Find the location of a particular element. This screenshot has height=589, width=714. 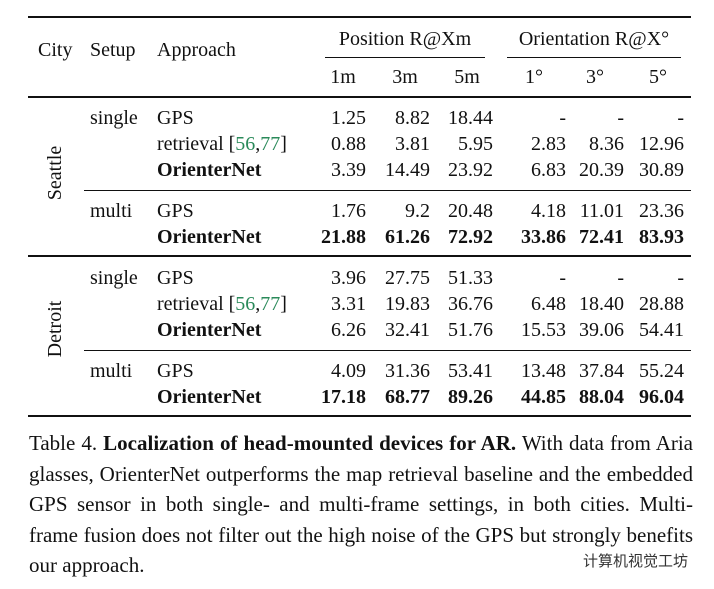

value-cell: 3.81 is located at coordinates (412, 144).